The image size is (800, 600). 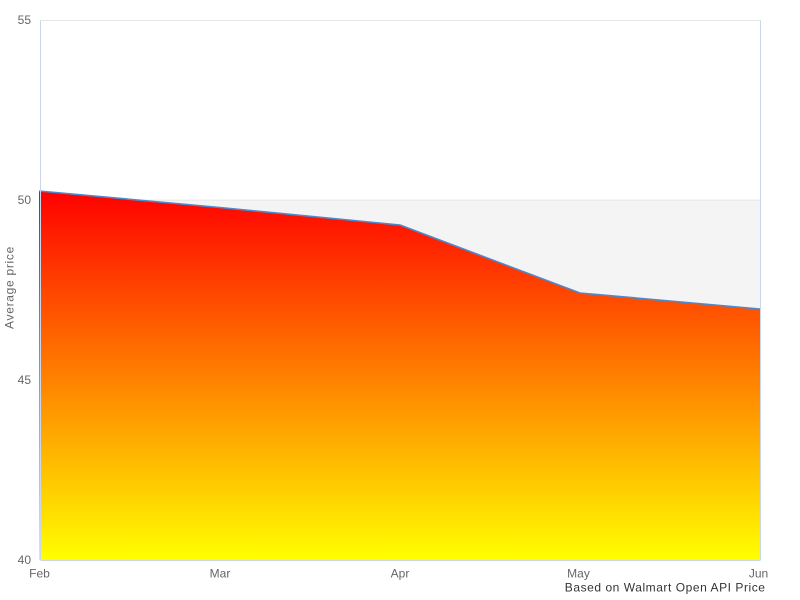 What do you see at coordinates (25, 560) in the screenshot?
I see `svg-text: 40` at bounding box center [25, 560].